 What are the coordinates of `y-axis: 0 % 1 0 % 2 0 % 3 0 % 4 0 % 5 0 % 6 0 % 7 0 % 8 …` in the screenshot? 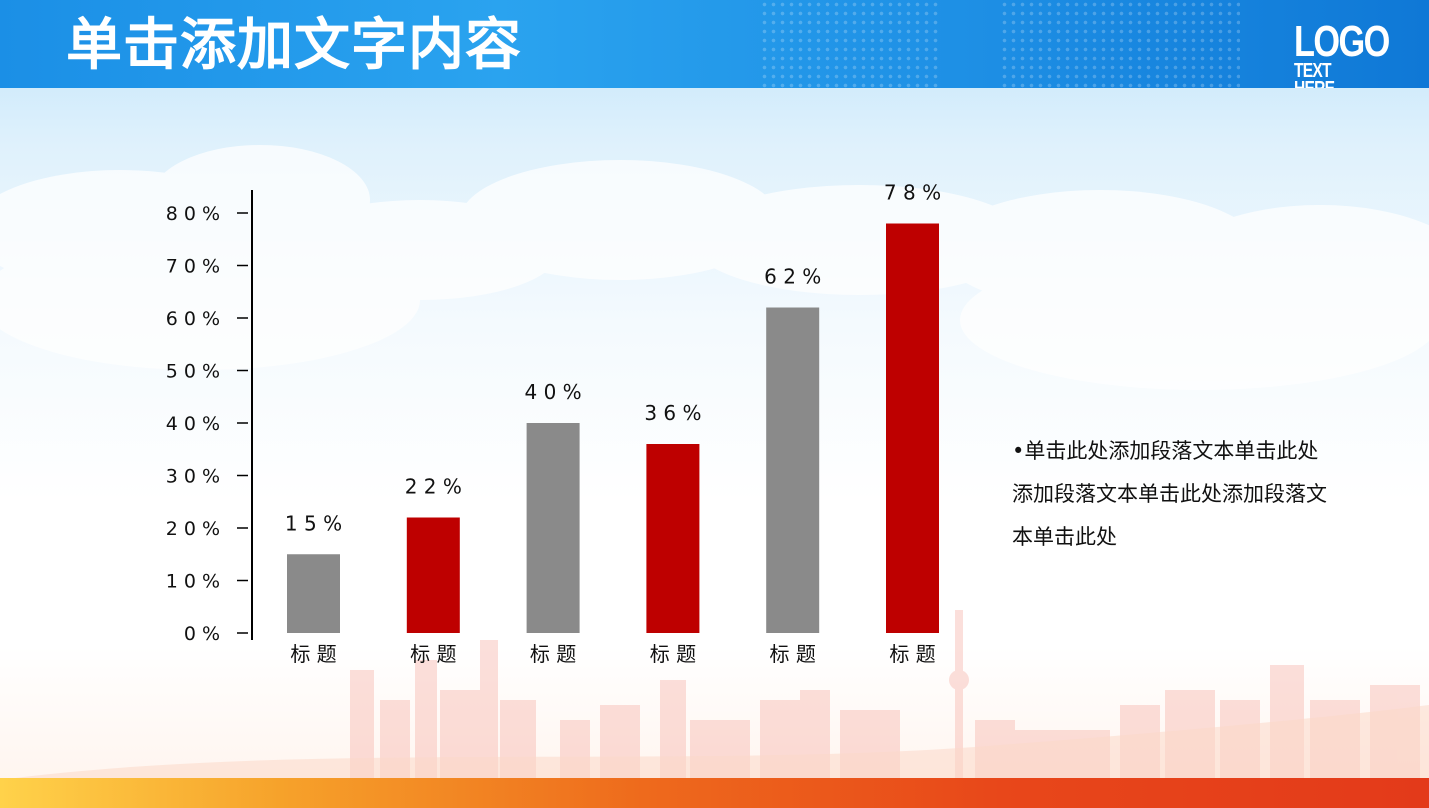 It's located at (209, 417).